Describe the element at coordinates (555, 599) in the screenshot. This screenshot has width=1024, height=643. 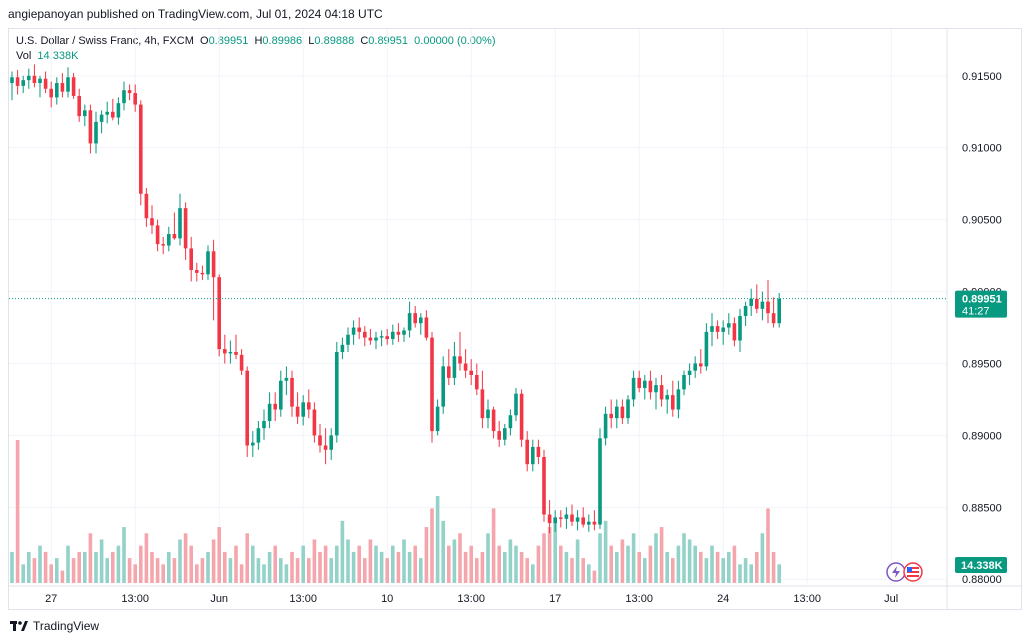
I see `x-tick-label: 17` at that location.